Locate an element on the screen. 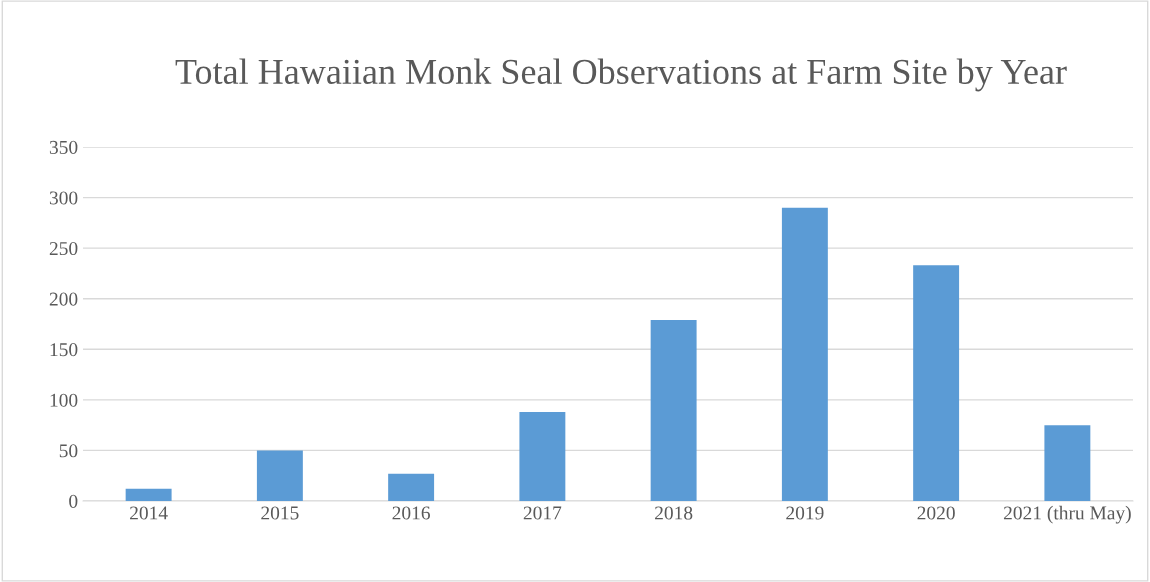  chart-title: Total Hawaiian Monk Seal Observations at Farm Site by Year is located at coordinates (621, 75).